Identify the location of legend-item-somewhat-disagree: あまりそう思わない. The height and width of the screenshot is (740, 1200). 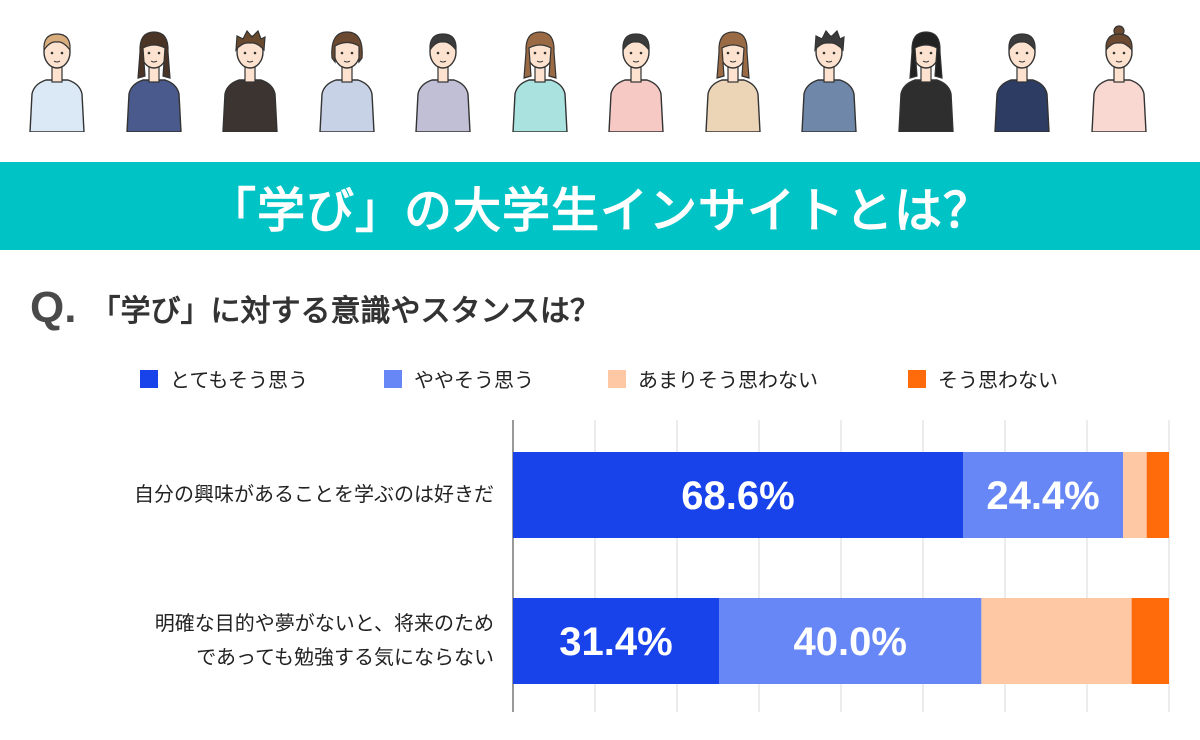
(713, 378).